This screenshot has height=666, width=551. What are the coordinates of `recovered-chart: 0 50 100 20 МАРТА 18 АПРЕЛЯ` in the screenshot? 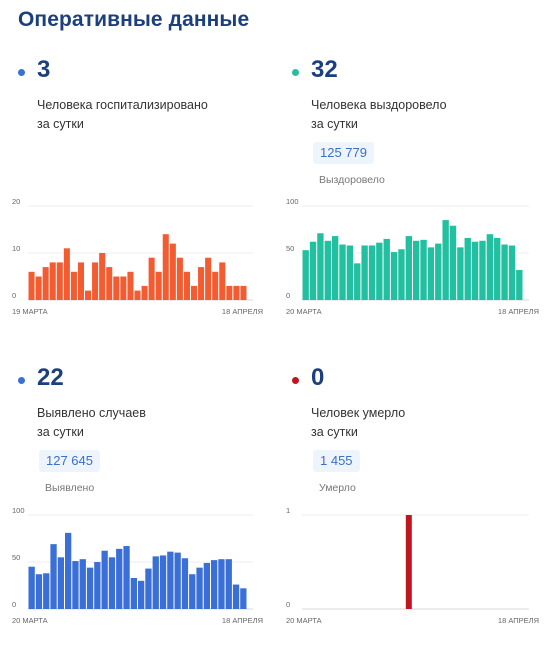 It's located at (412, 256).